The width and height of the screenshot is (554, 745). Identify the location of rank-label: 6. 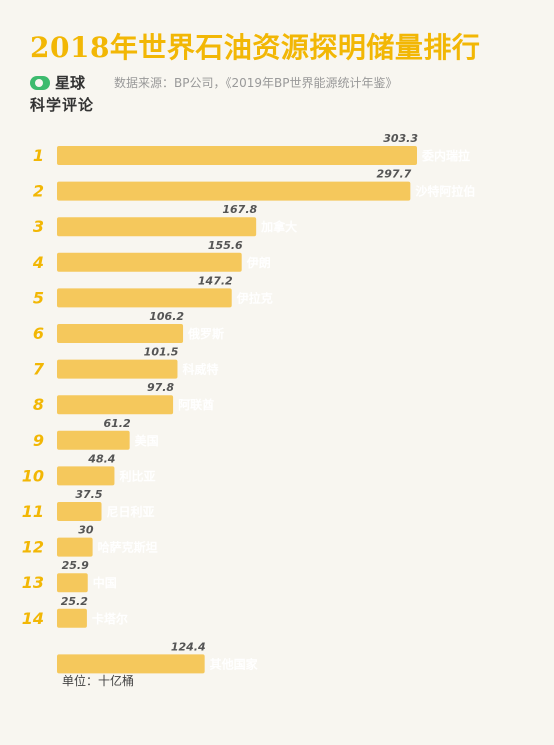
(38, 333).